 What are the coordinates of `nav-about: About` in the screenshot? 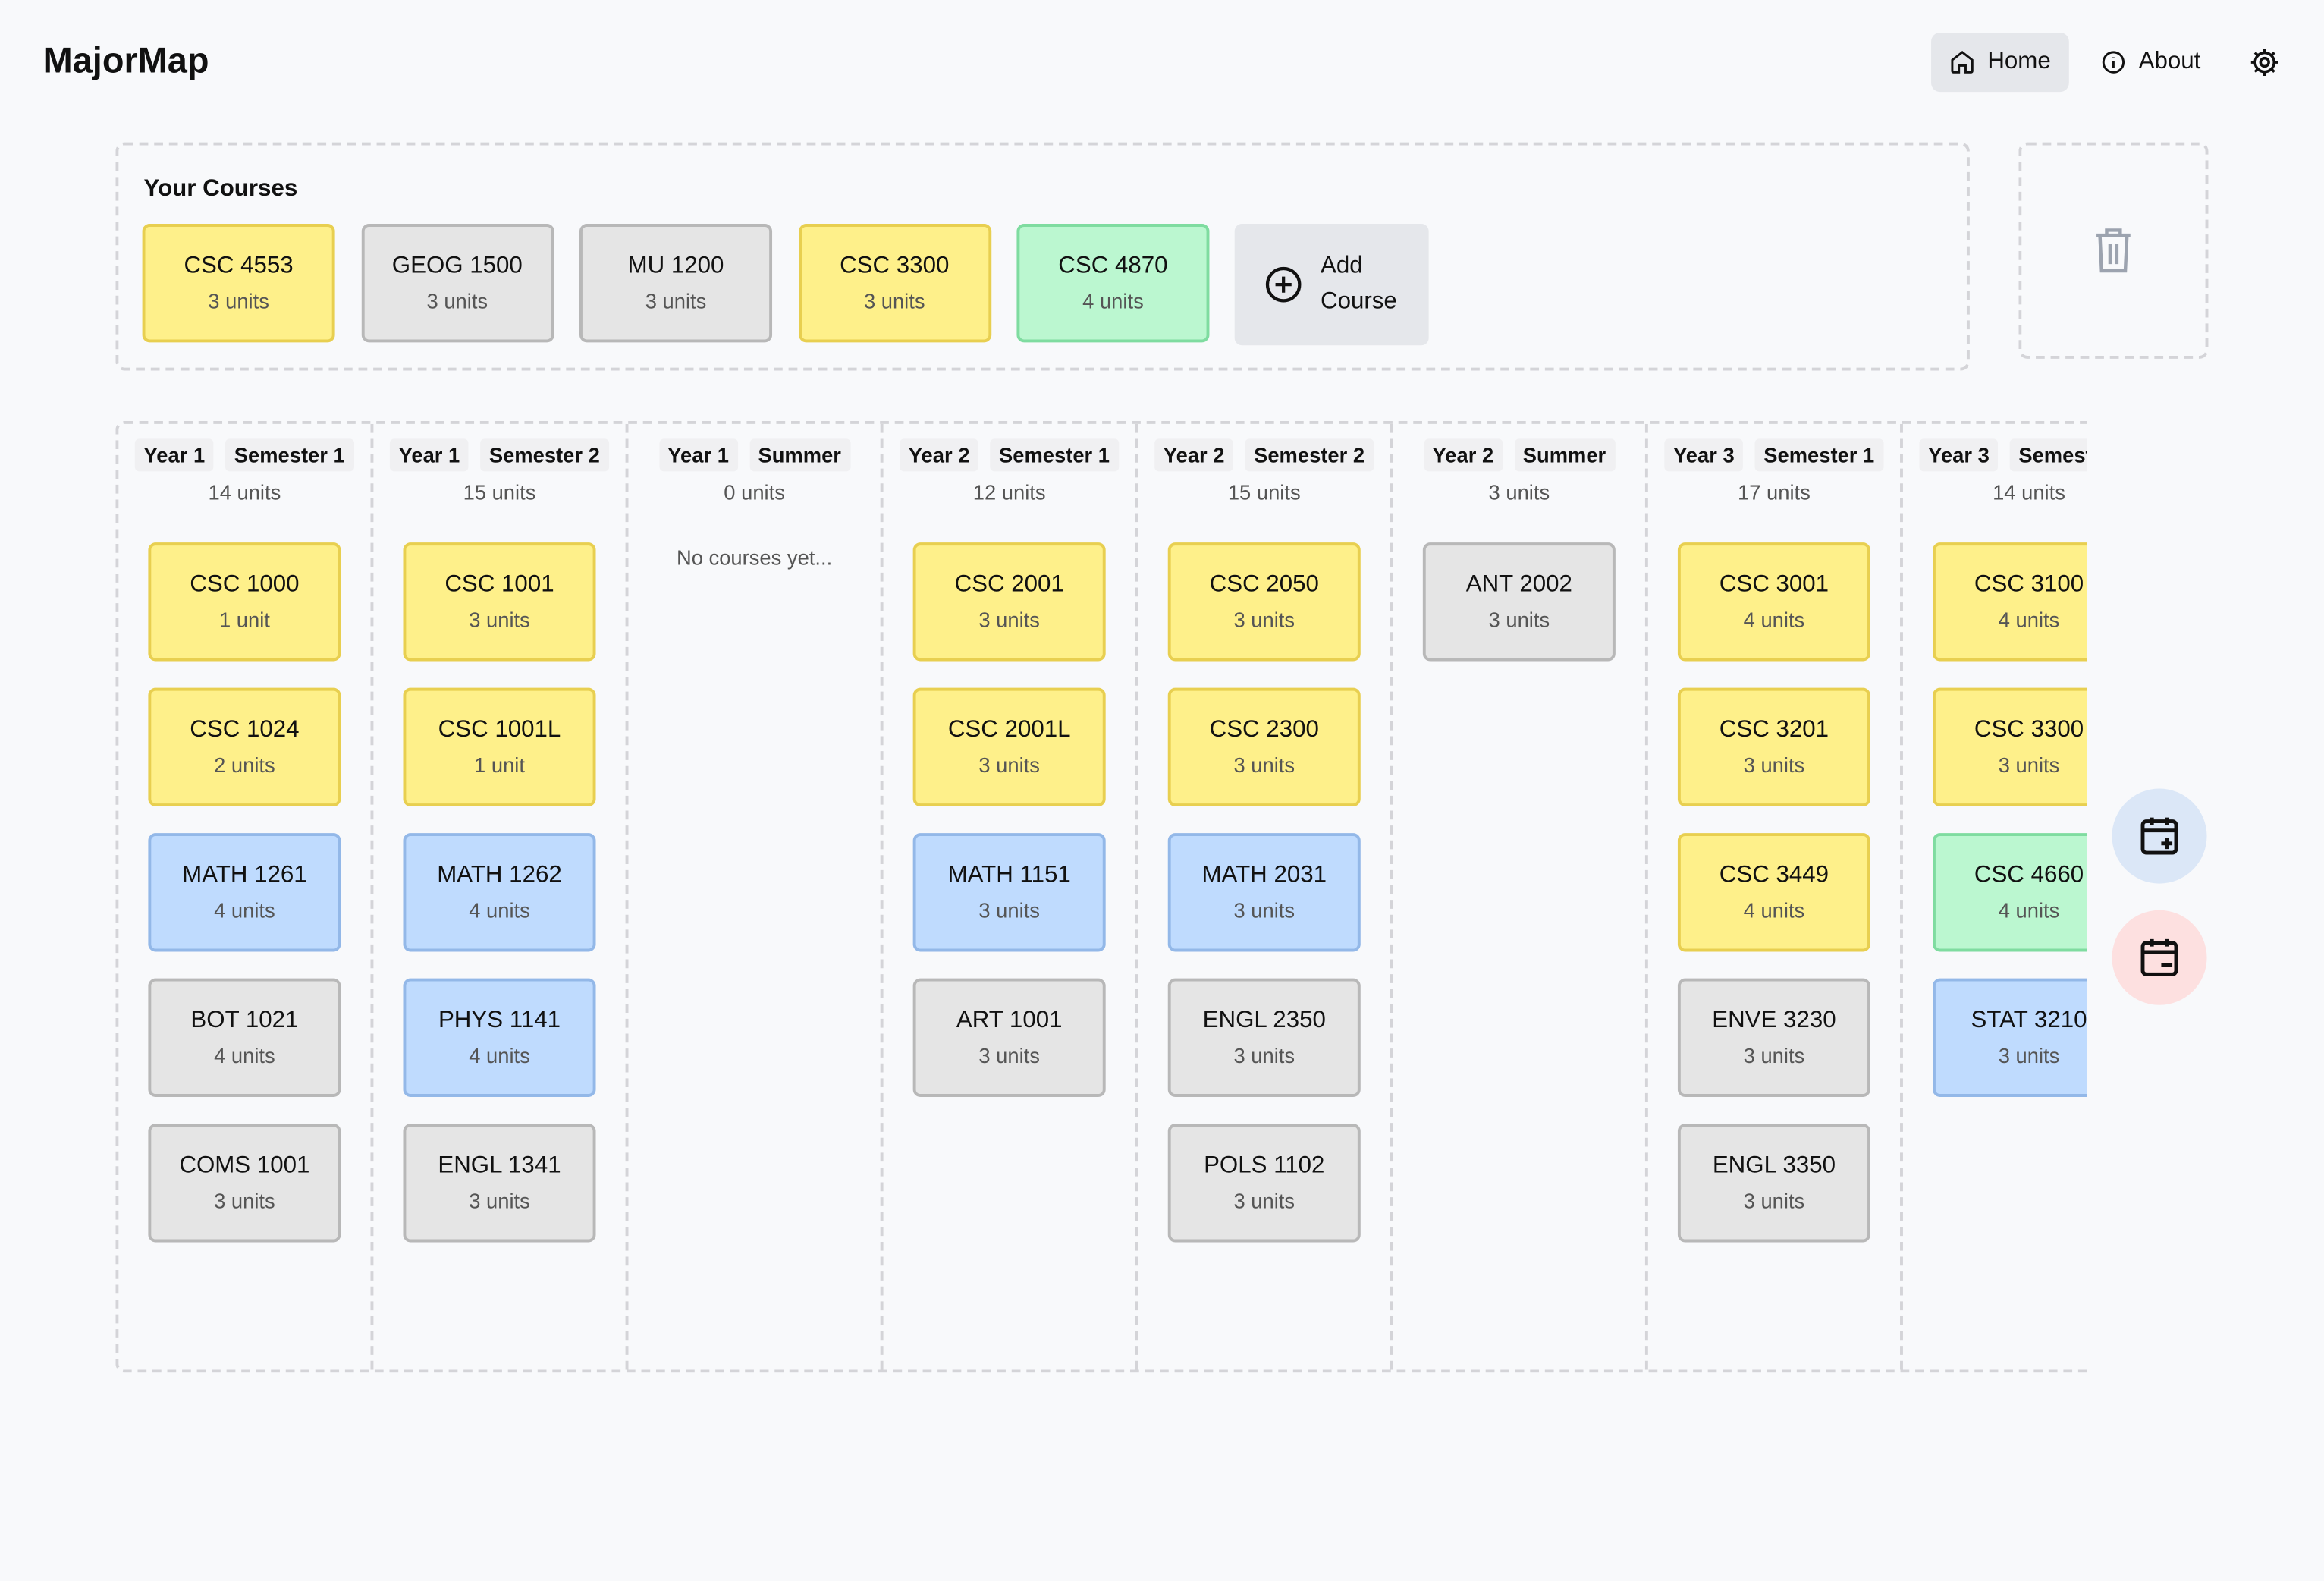 It's located at (2152, 62).